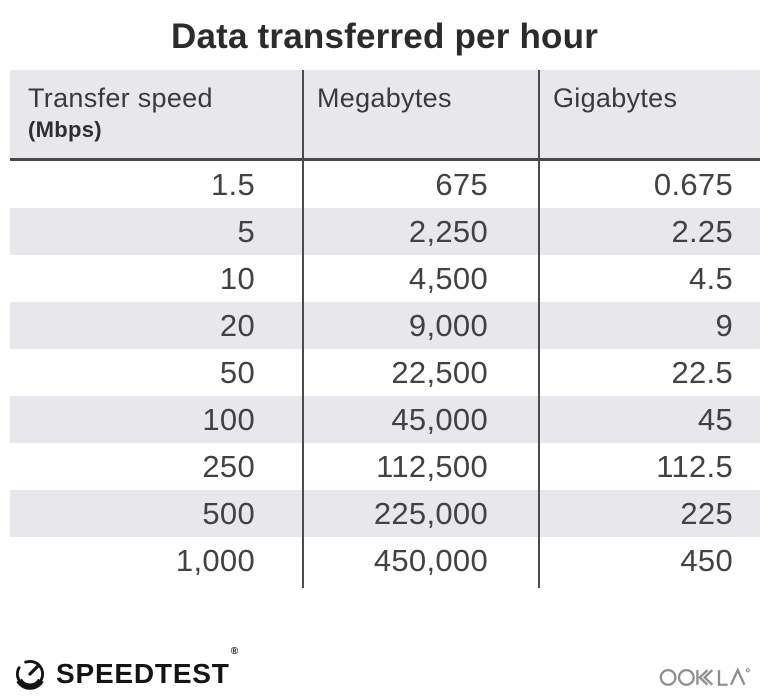 Image resolution: width=769 pixels, height=698 pixels. Describe the element at coordinates (461, 184) in the screenshot. I see `table-cell: 675` at that location.